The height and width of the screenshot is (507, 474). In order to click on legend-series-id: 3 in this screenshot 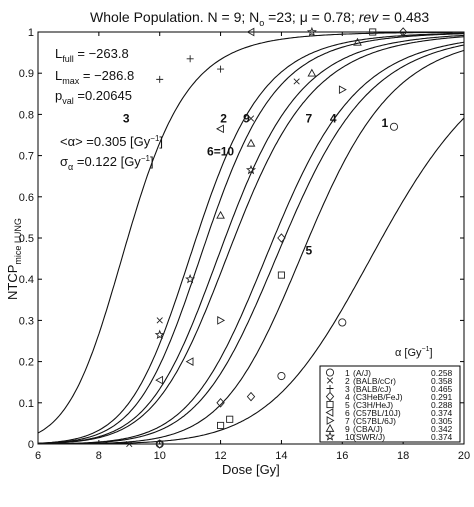, I will do `click(347, 389)`.